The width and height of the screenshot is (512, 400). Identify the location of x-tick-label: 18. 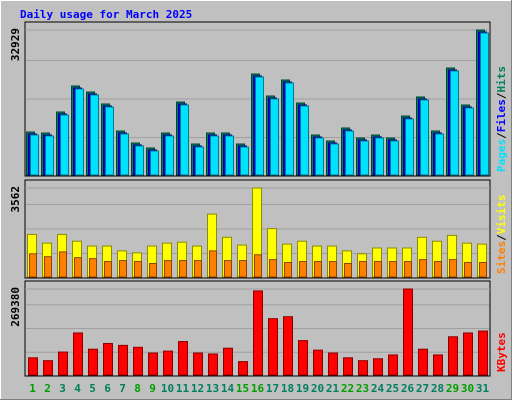
(287, 388).